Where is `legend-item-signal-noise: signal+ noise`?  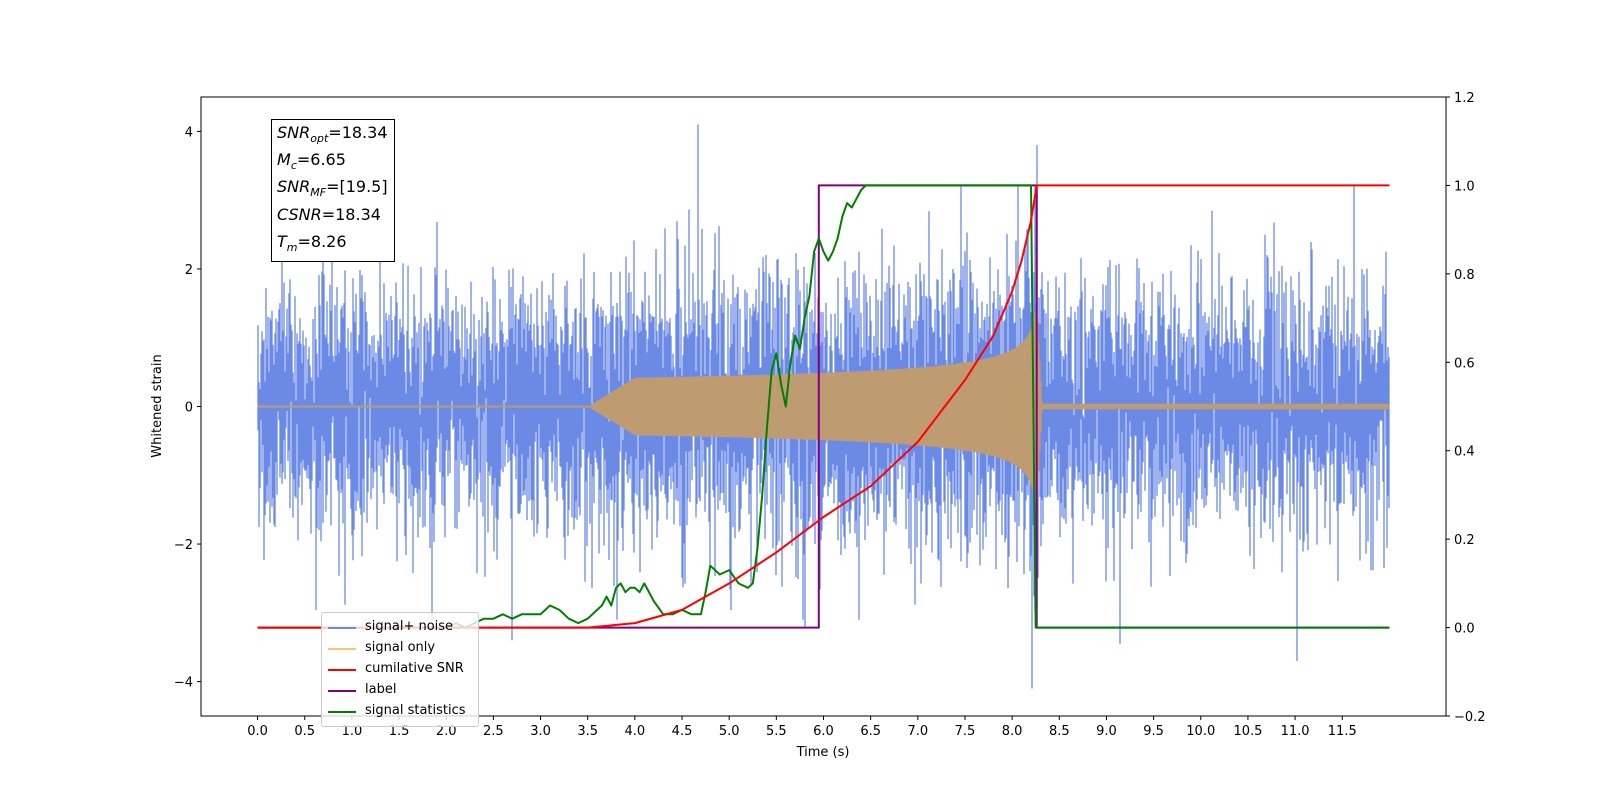 legend-item-signal-noise: signal+ noise is located at coordinates (400, 627).